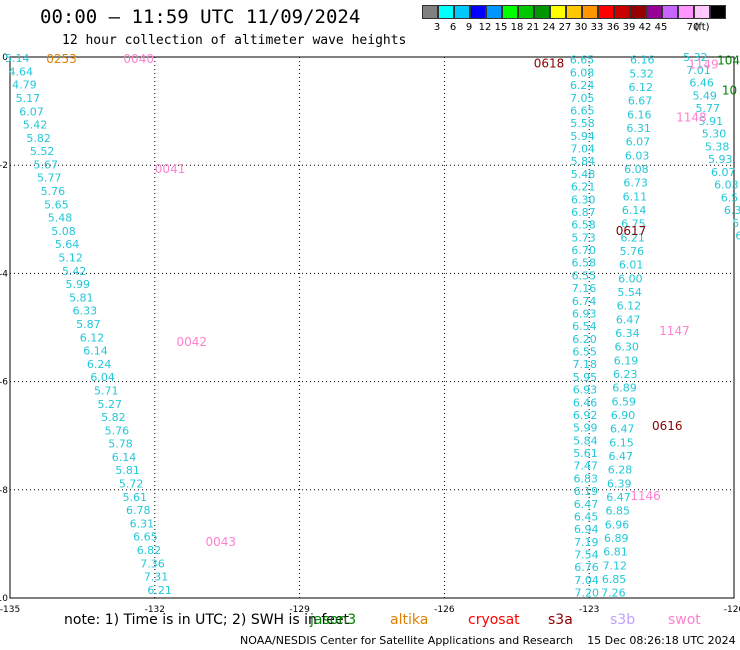 The width and height of the screenshot is (740, 650). Describe the element at coordinates (582, 123) in the screenshot. I see `wave-height-value: 5.58` at that location.